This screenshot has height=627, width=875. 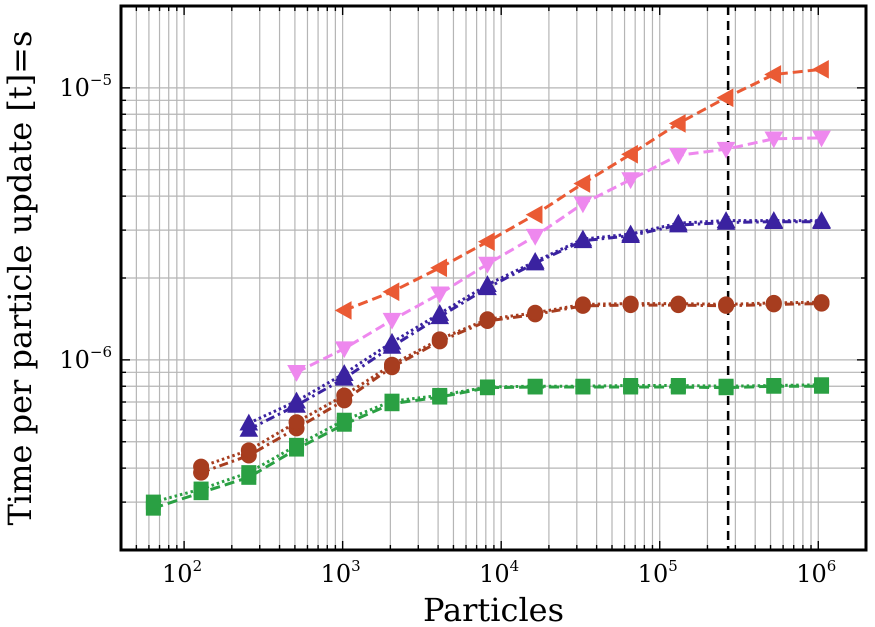 I want to click on y-tick-label: 10⁻⁶, so click(x=85, y=358).